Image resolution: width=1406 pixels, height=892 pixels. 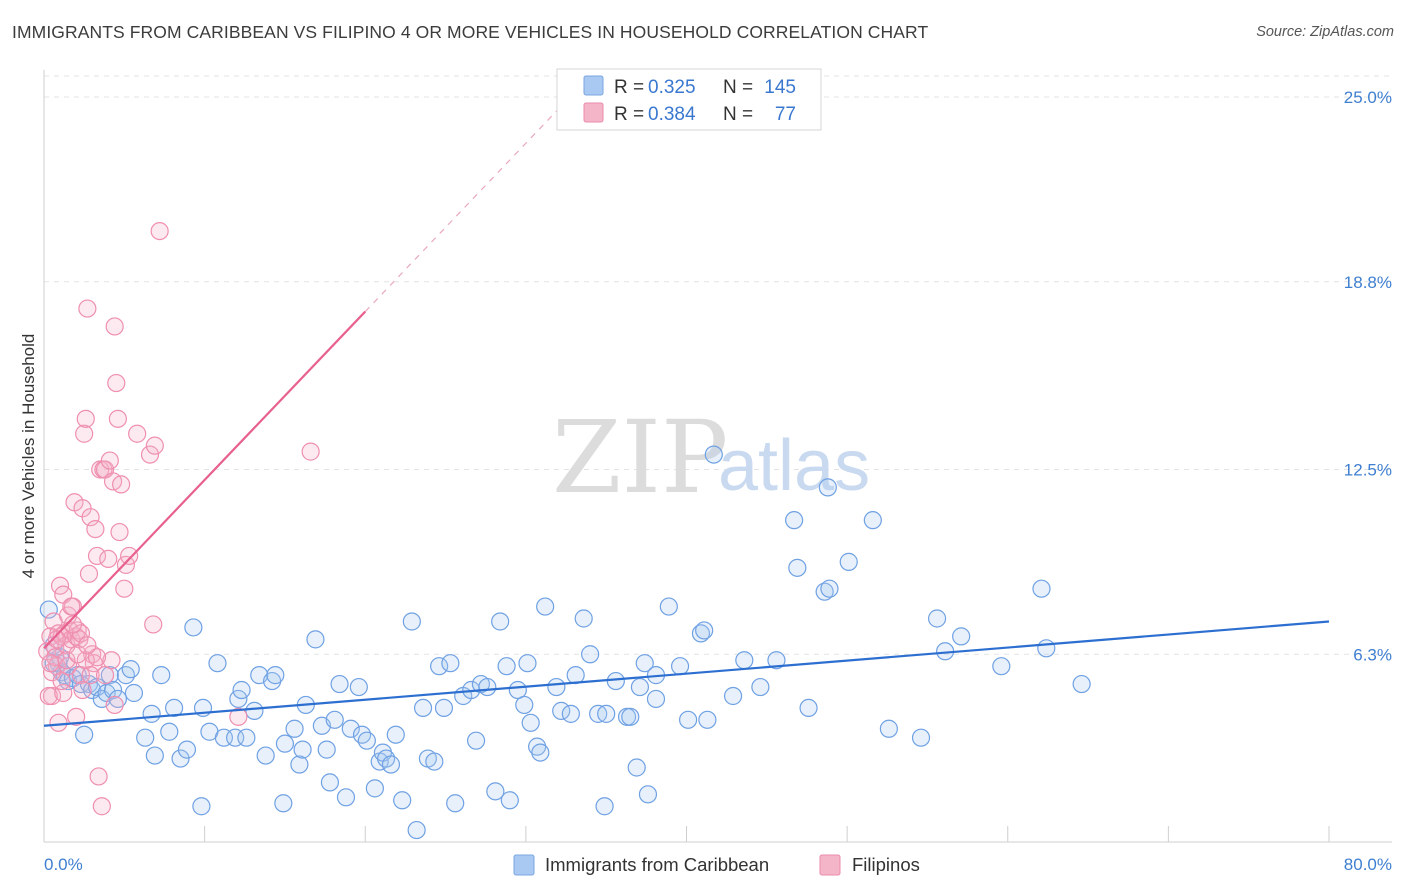 I want to click on y-axis-label: 4 or more Vehicles in Household, so click(x=28, y=456).